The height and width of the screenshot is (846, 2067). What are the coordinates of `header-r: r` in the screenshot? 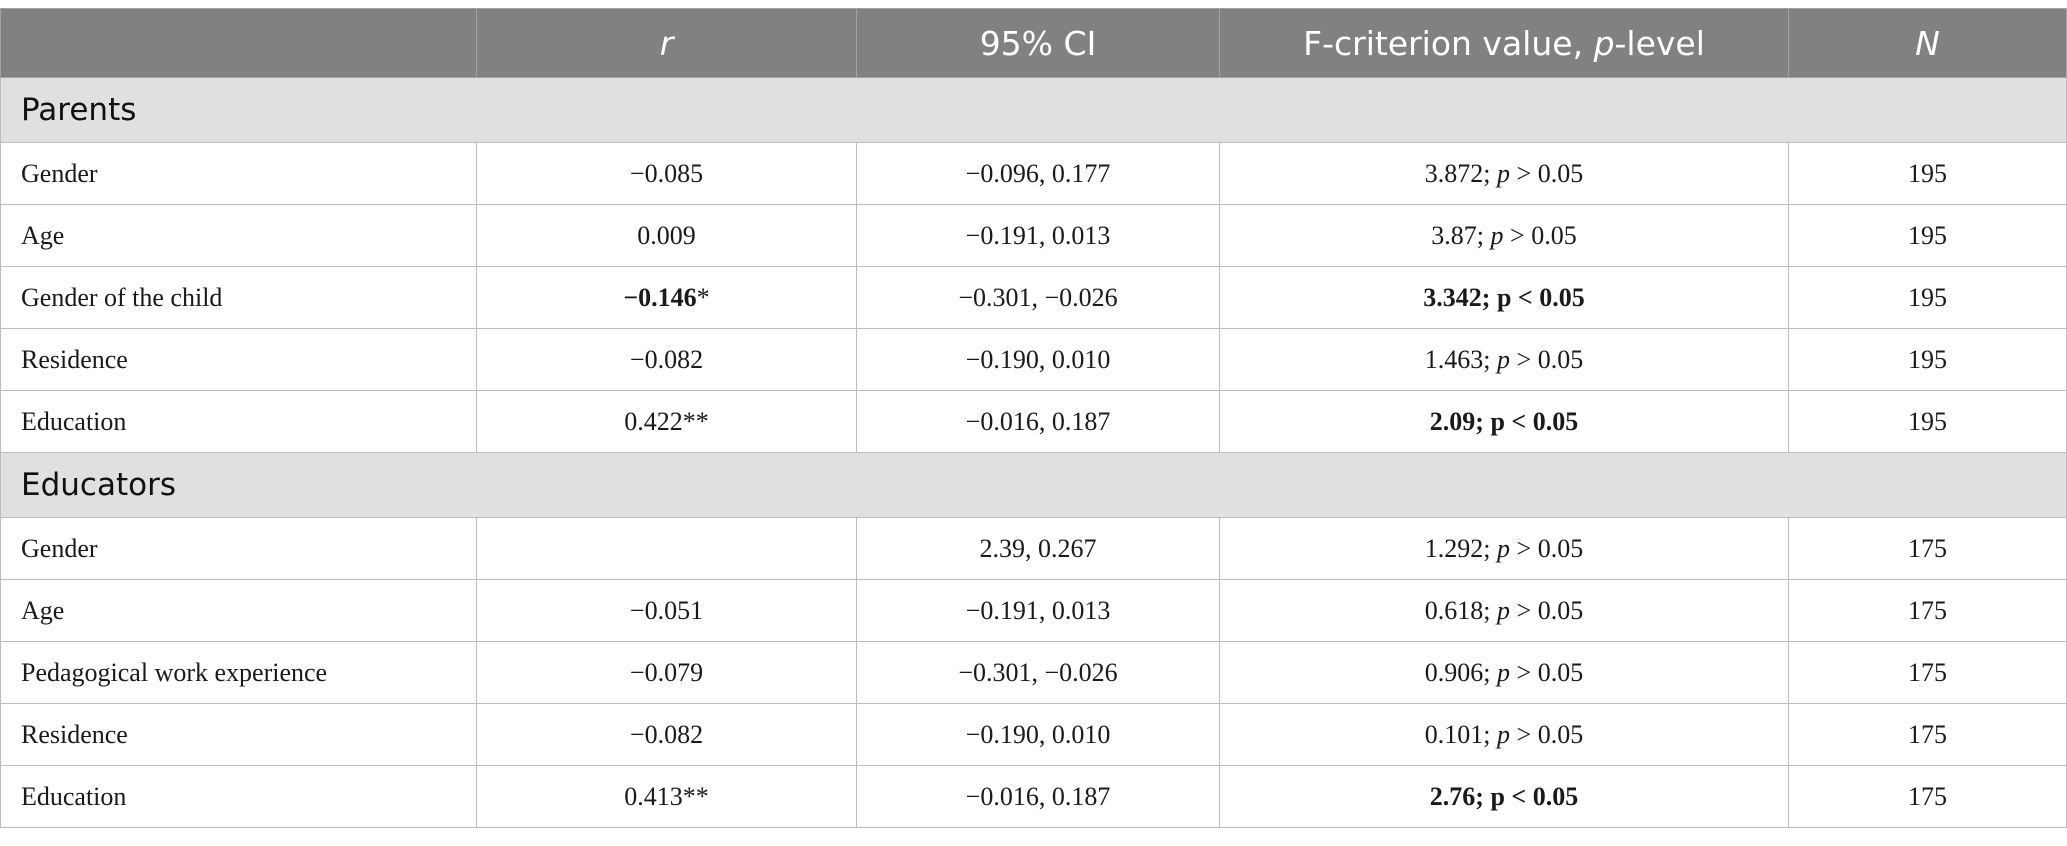 It's located at (666, 43).